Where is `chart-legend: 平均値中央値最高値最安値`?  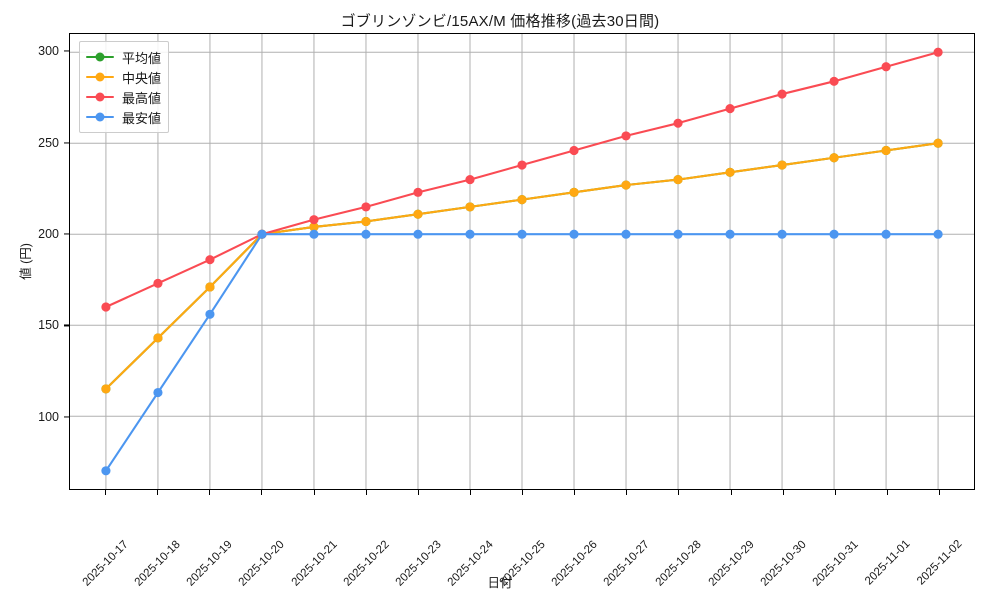 chart-legend: 平均値中央値最高値最安値 is located at coordinates (124, 87).